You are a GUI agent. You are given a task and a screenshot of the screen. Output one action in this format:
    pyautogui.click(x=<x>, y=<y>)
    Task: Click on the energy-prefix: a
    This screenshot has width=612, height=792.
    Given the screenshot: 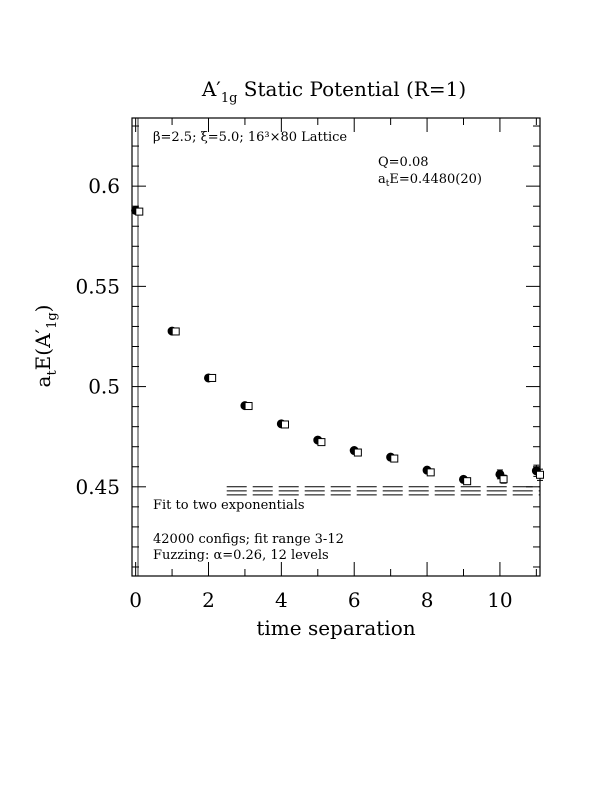 What is the action you would take?
    pyautogui.click(x=382, y=179)
    